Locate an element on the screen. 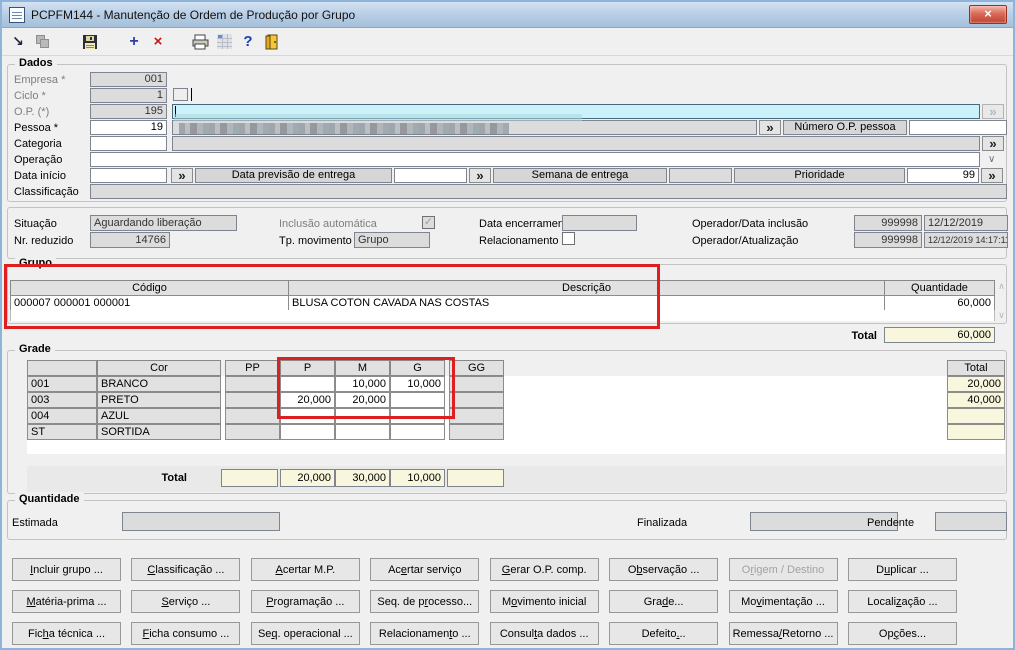 The width and height of the screenshot is (1015, 650). grade-cell-st-g is located at coordinates (417, 432).